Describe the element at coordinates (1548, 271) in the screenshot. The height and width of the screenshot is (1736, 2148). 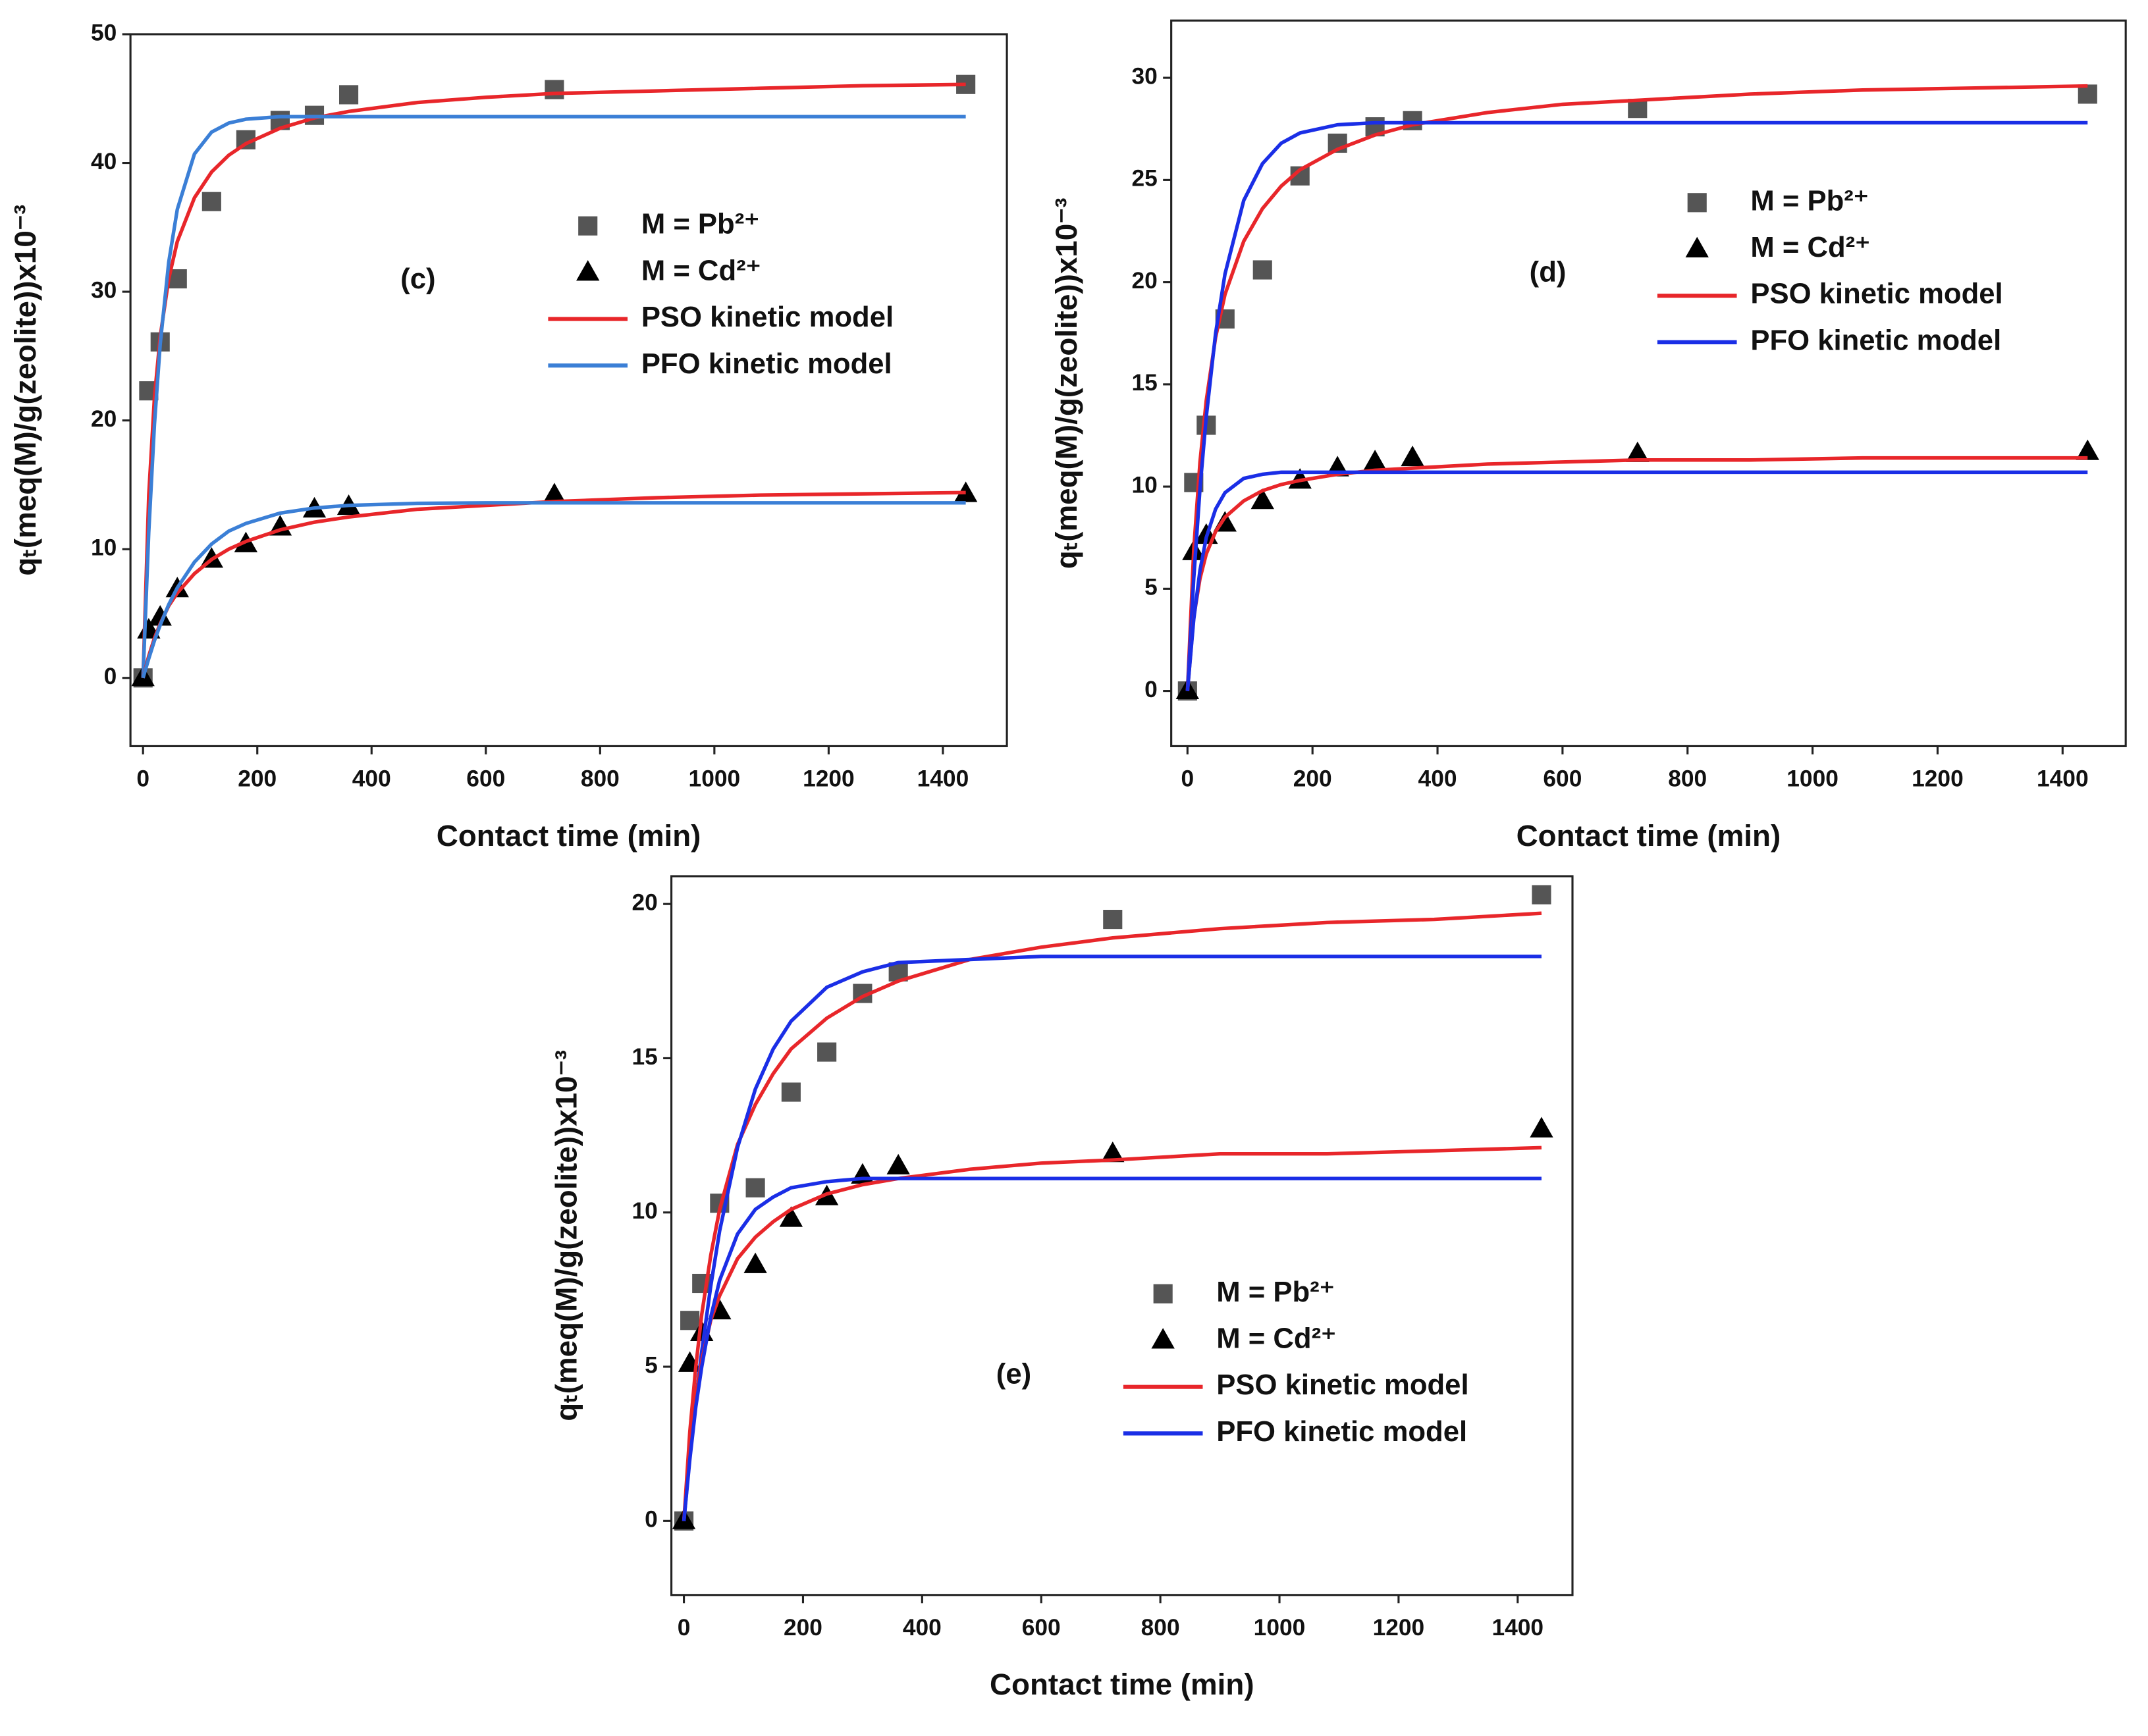
I see `annotation: (d)` at that location.